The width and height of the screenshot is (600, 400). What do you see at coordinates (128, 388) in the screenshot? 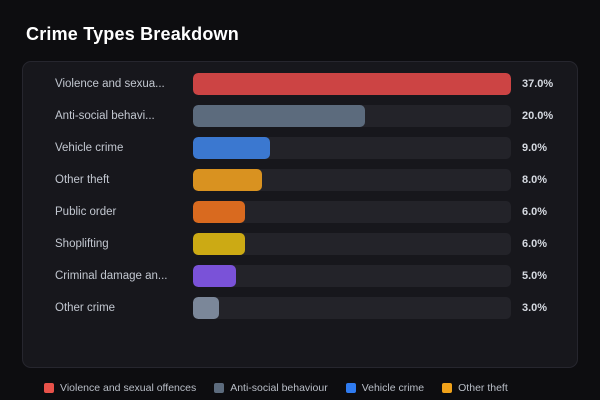
I see `legend-label: Violence and sexual offences` at bounding box center [128, 388].